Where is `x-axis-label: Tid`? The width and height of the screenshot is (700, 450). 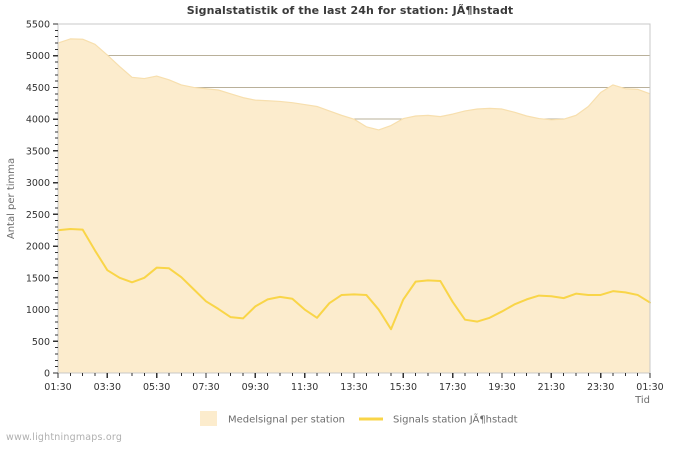
x-axis-label: Tid is located at coordinates (642, 400).